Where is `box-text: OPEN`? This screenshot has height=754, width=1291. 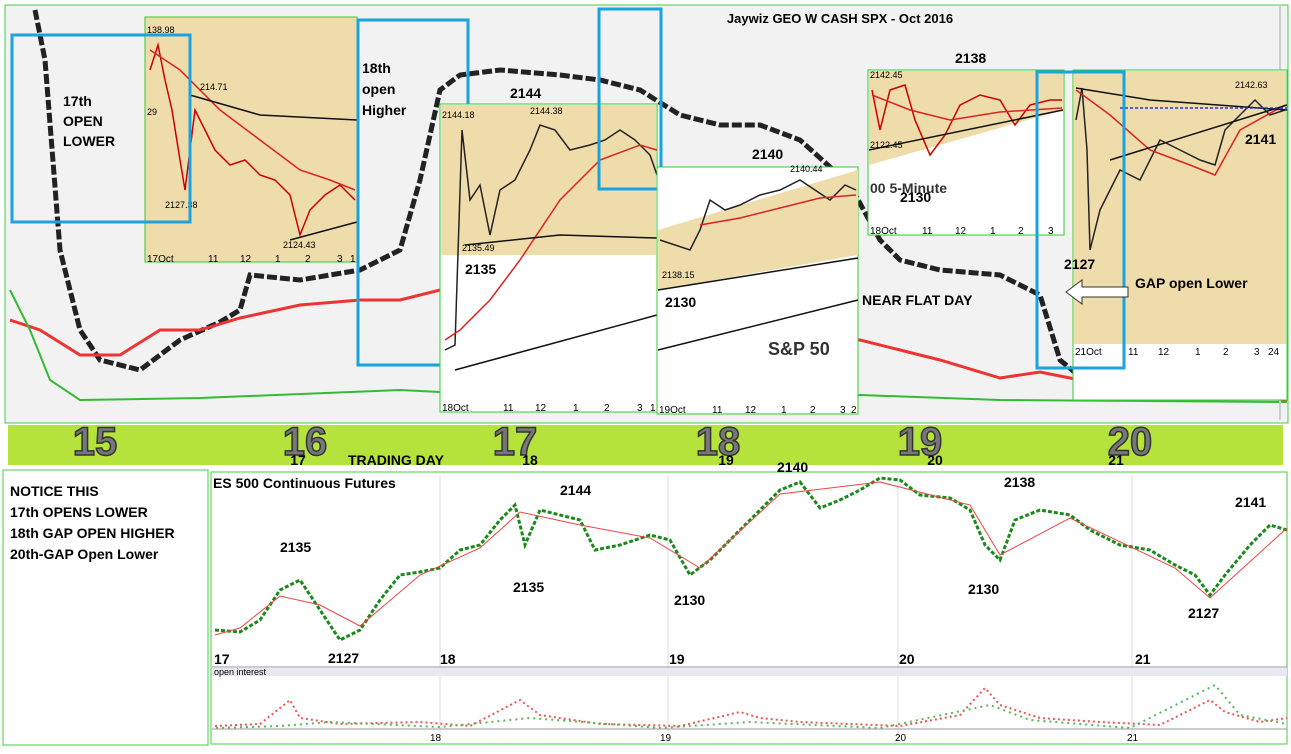 box-text: OPEN is located at coordinates (83, 121).